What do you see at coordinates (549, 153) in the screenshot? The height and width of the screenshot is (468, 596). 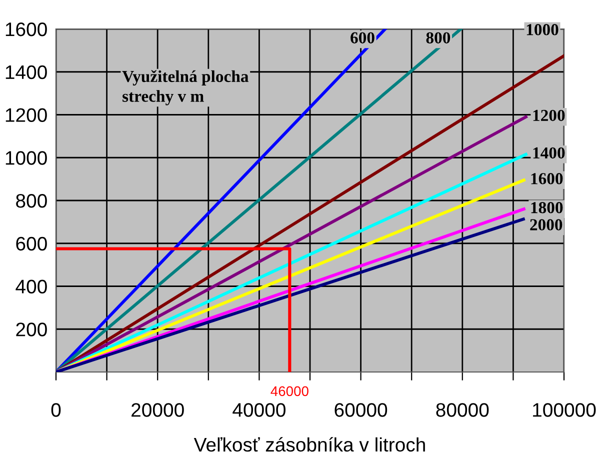 I see `series-label: 1400` at bounding box center [549, 153].